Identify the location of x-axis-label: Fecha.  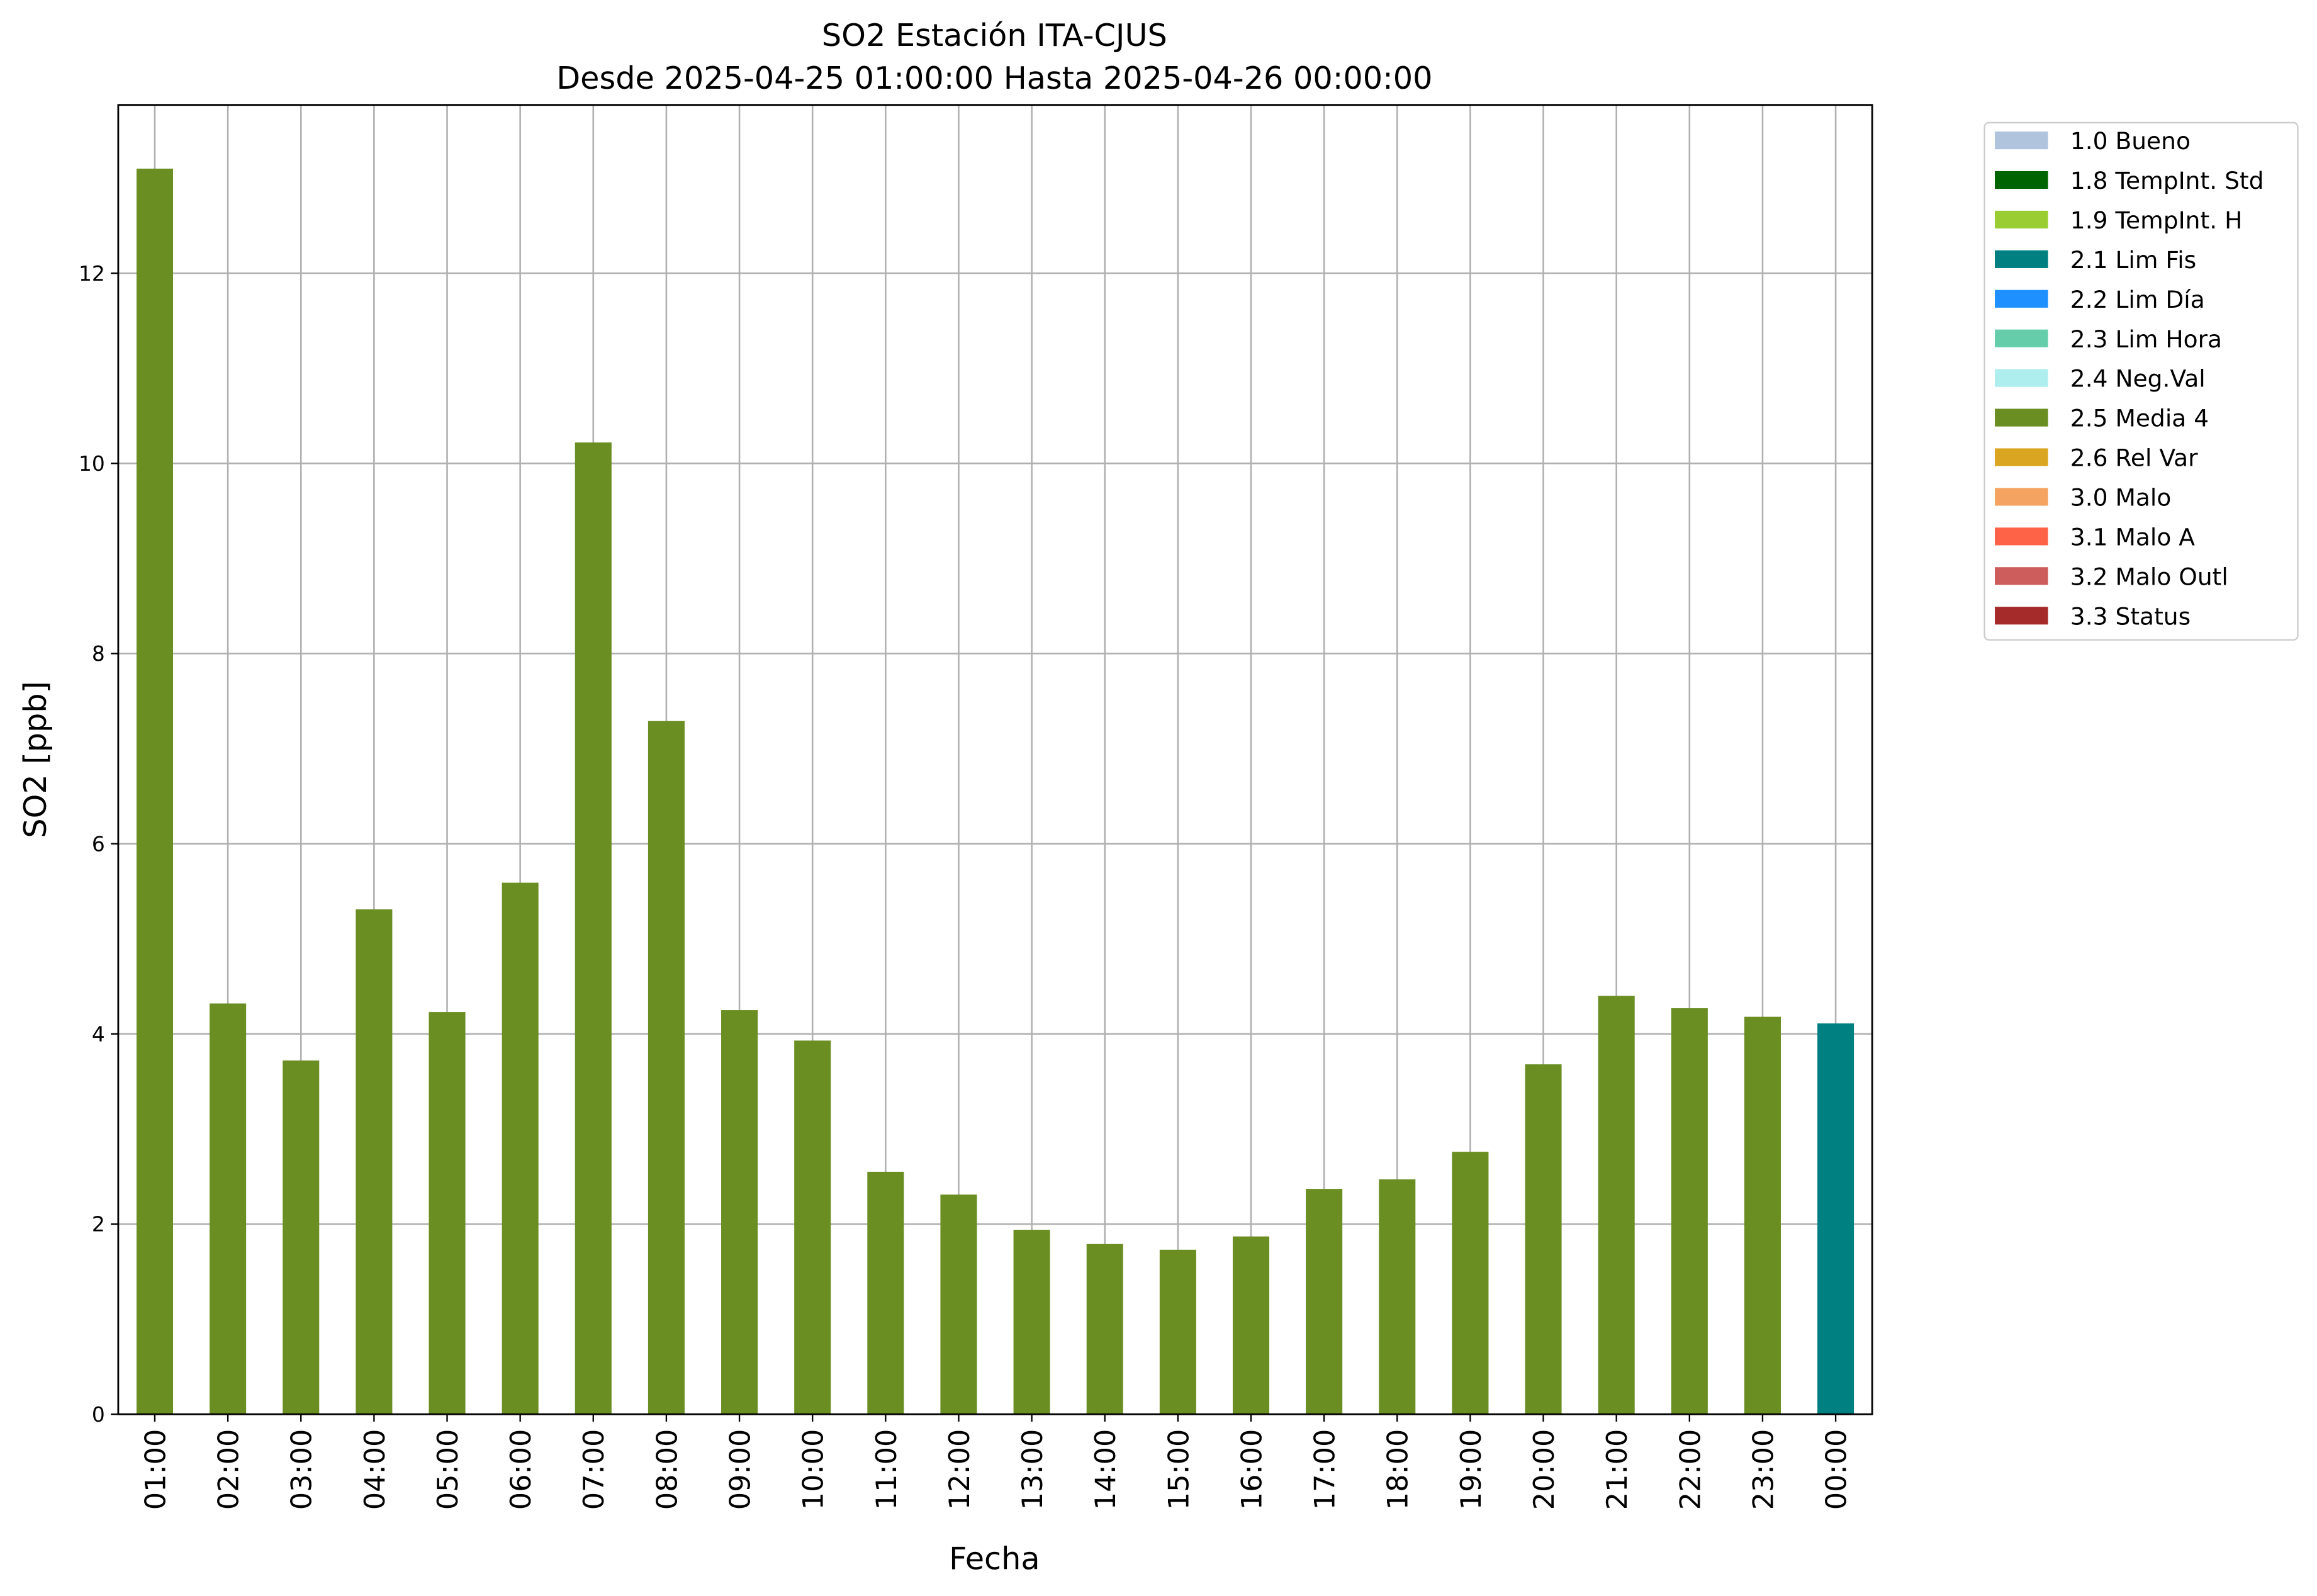
(994, 1559).